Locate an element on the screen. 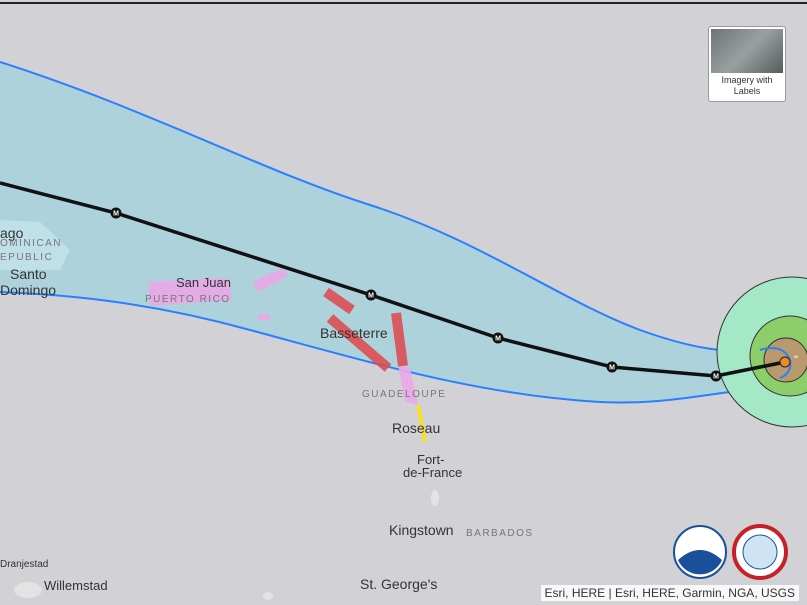 The image size is (807, 605). region: OMINICAN is located at coordinates (31, 243).